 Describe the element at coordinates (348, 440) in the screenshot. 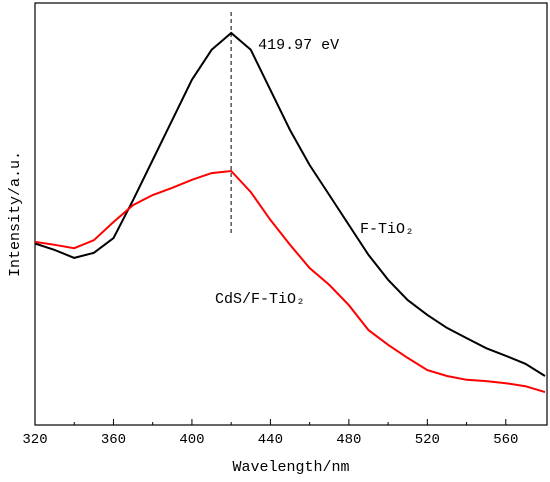

I see `x-tick-label: 480` at that location.